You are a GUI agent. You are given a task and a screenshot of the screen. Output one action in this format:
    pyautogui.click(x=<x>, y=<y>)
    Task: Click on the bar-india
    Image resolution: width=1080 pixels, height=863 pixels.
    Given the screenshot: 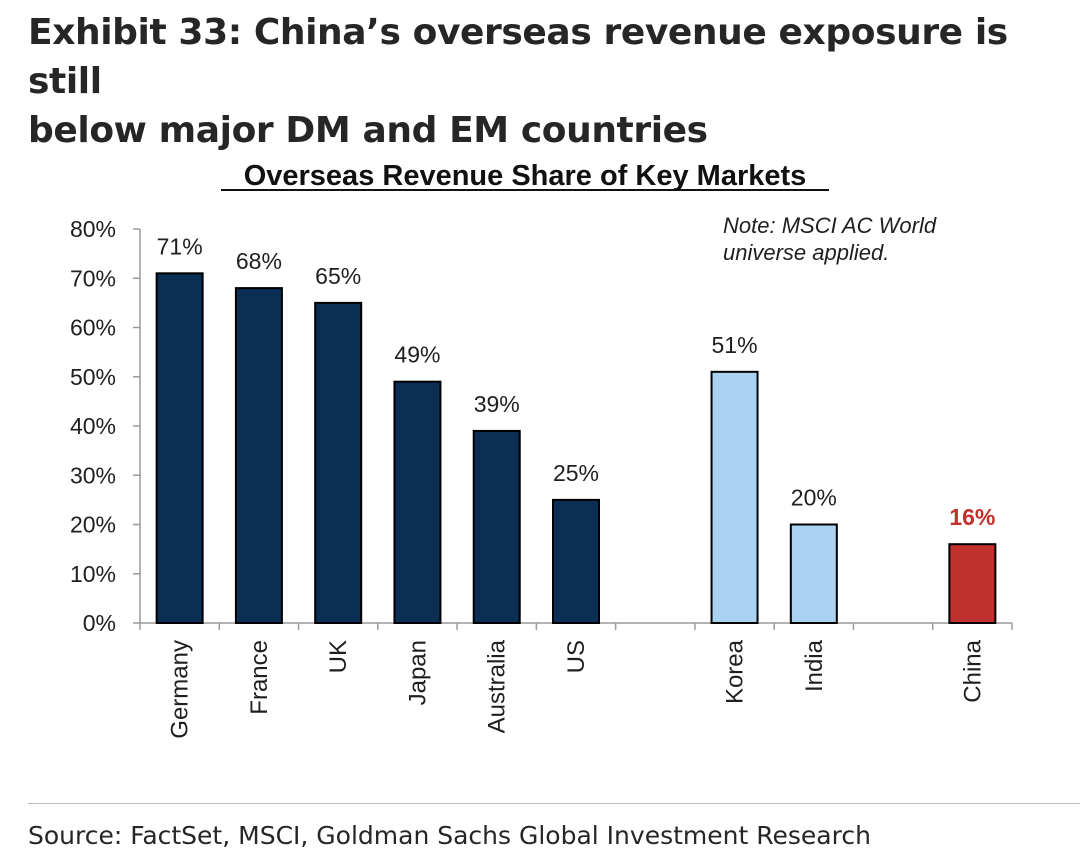 What is the action you would take?
    pyautogui.click(x=813, y=573)
    